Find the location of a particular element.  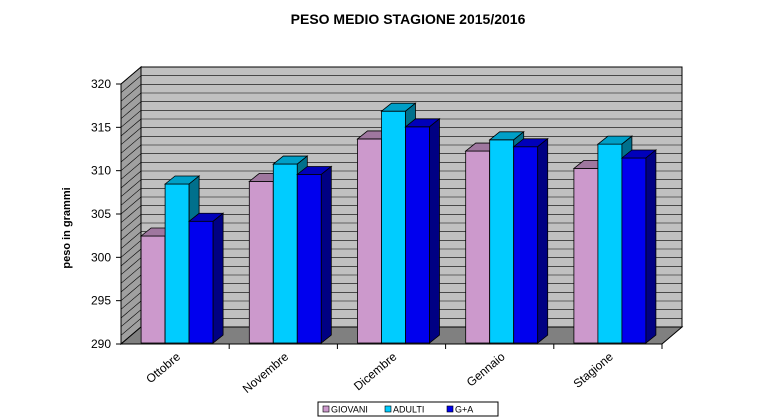

y-tick-label: 305 is located at coordinates (101, 214).